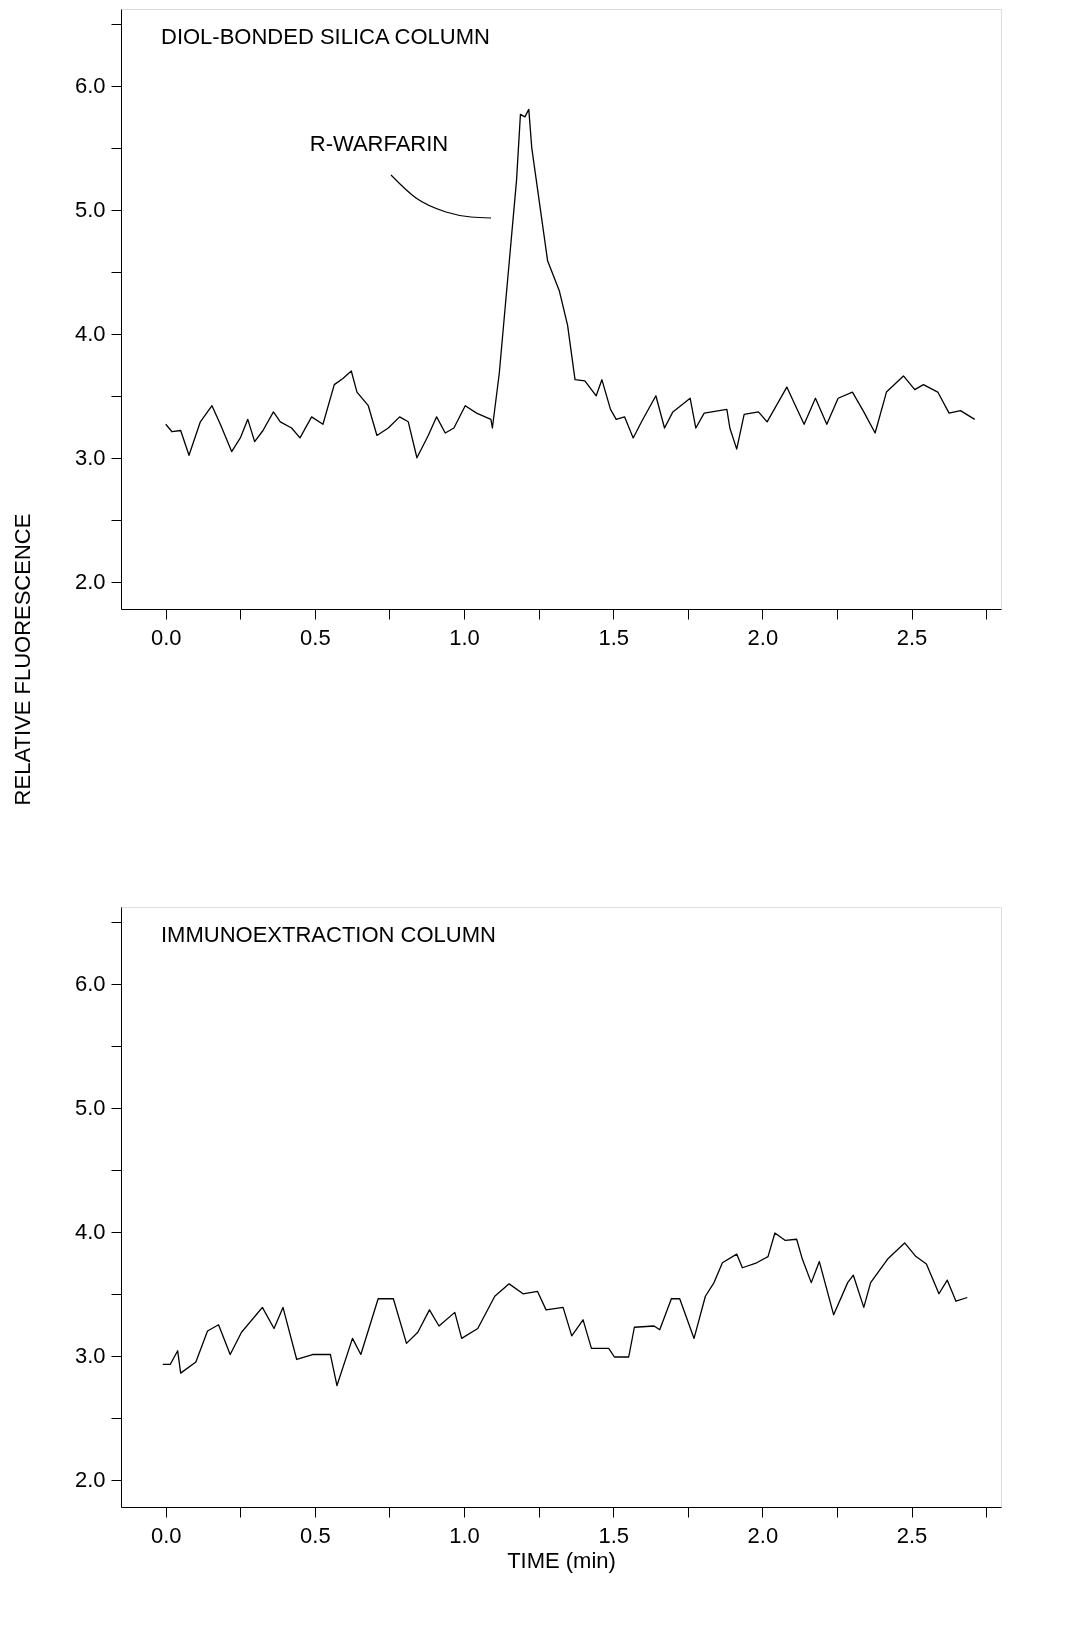 The image size is (1065, 1632). Describe the element at coordinates (325, 36) in the screenshot. I see `text: DIOL-BONDED SILICA COLUMN` at that location.